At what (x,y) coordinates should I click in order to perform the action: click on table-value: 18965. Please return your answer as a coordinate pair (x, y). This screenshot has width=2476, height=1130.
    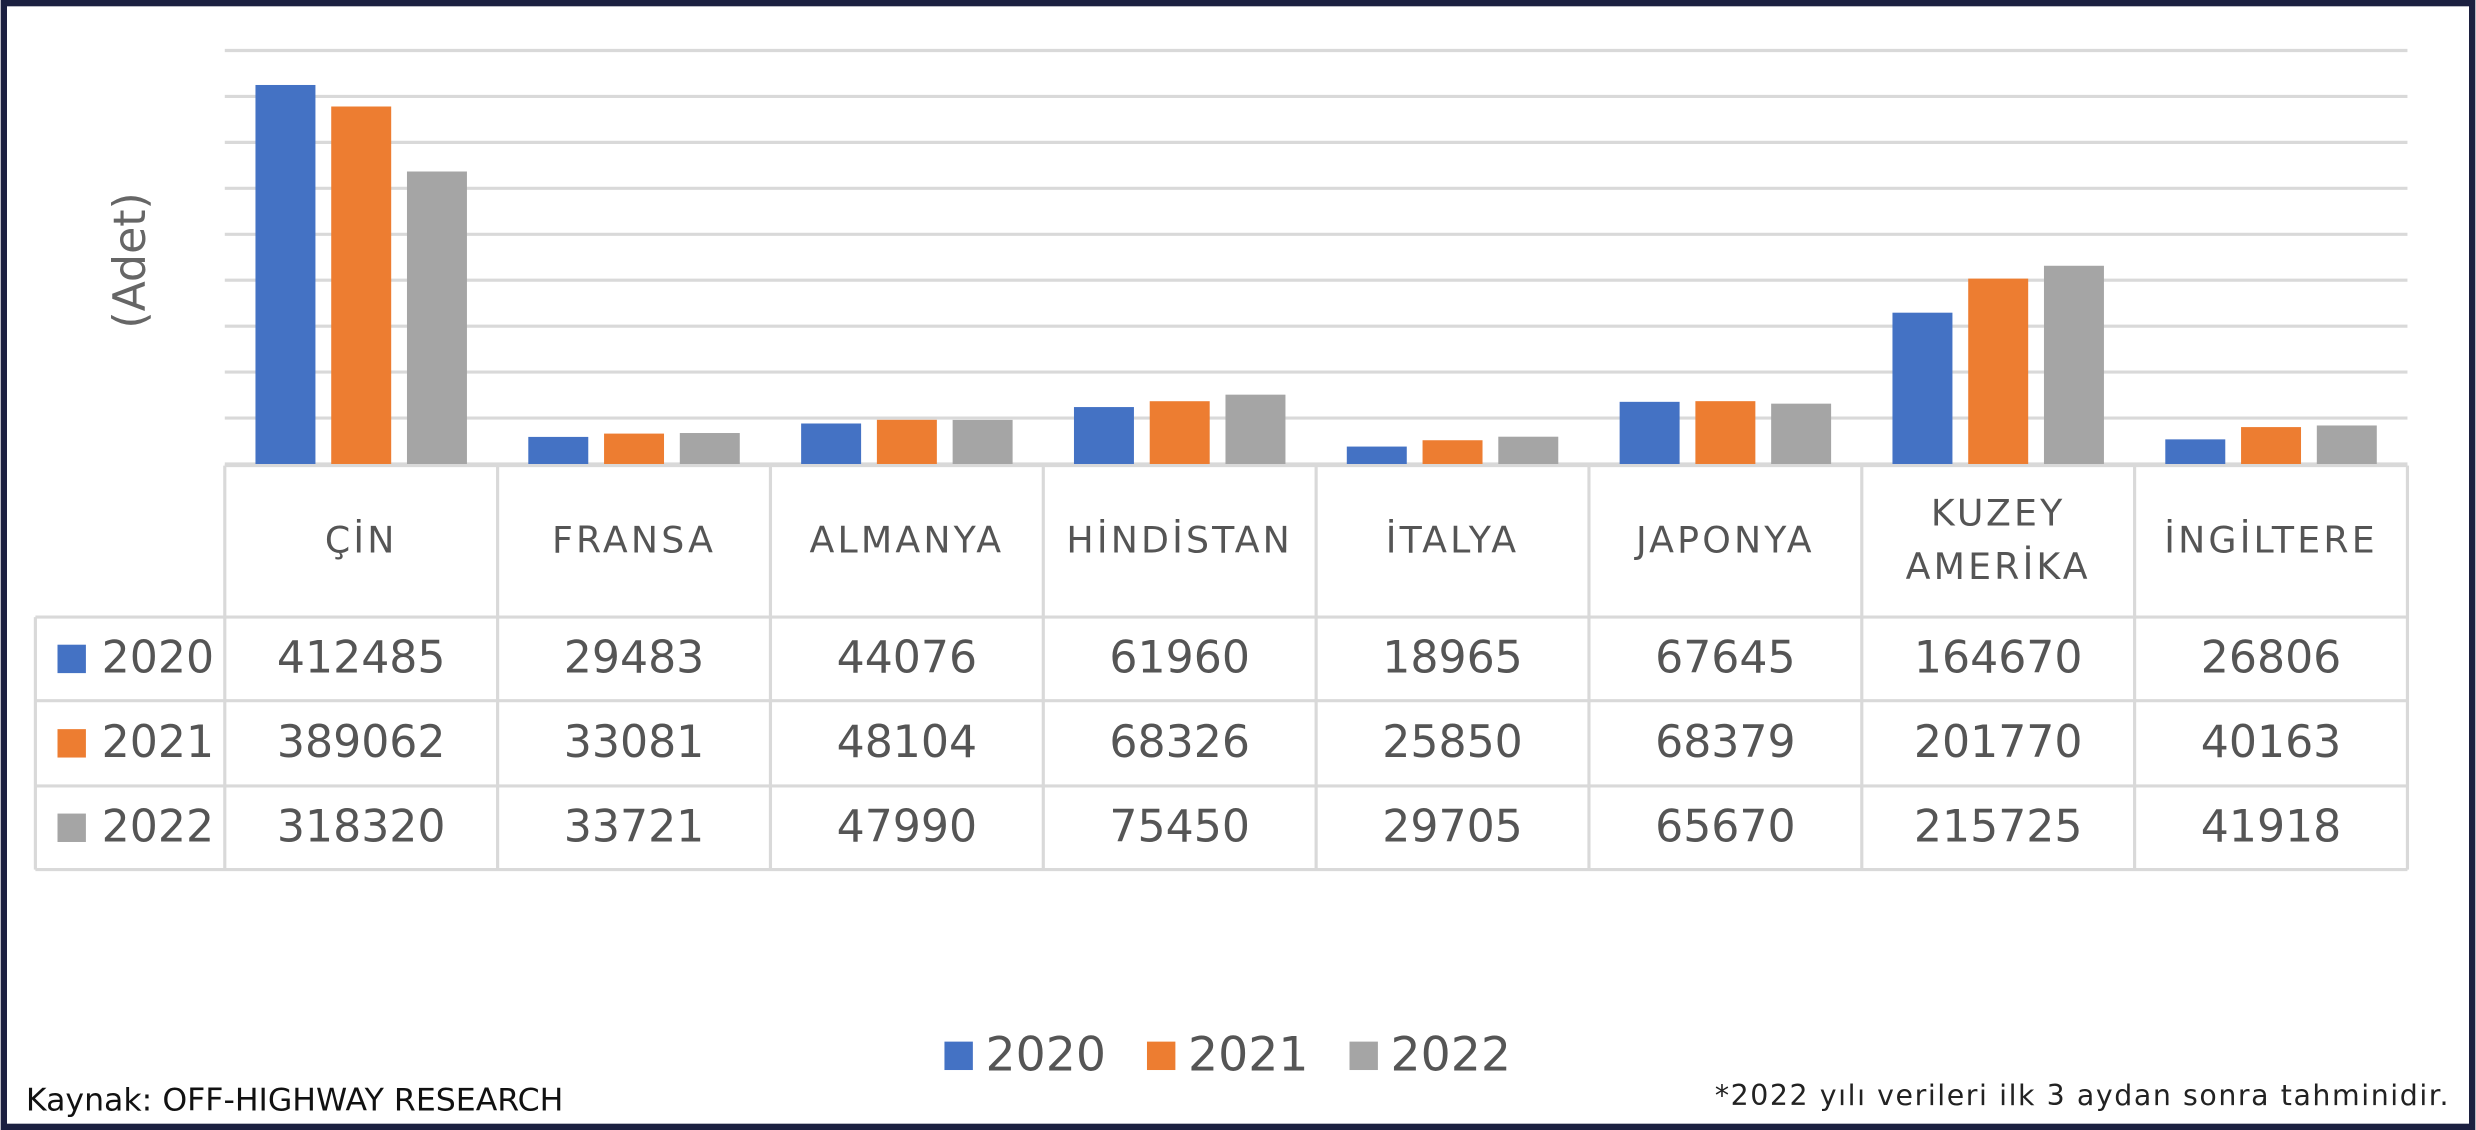
    Looking at the image, I should click on (1452, 657).